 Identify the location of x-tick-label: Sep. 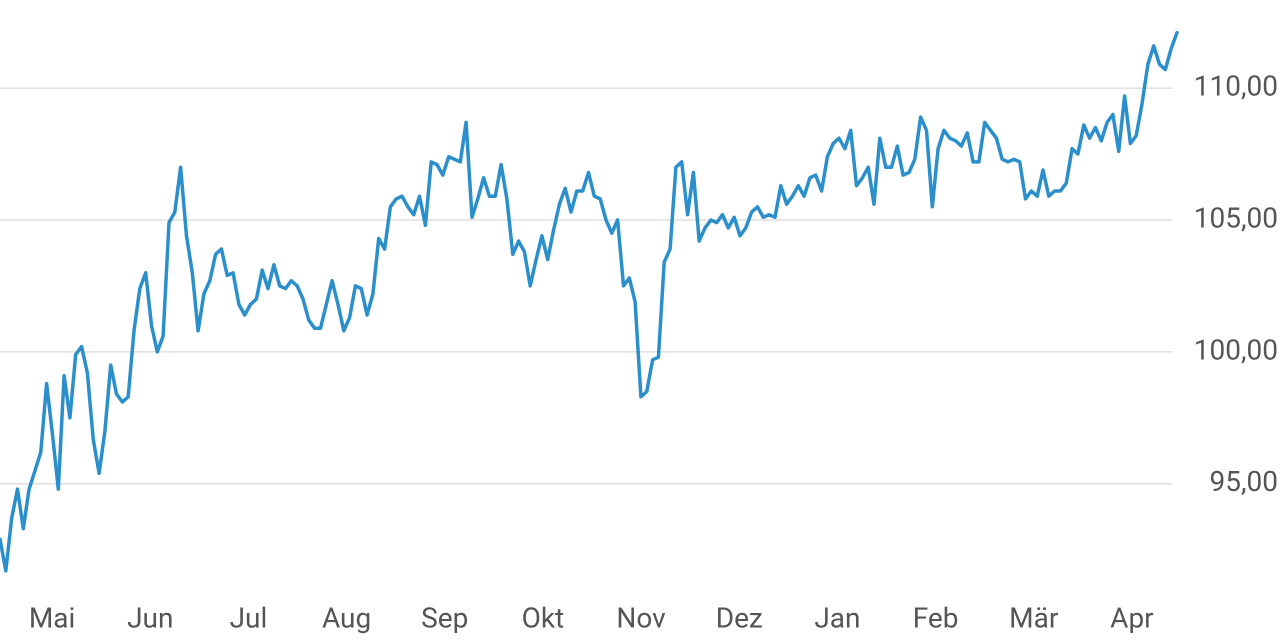
(444, 617).